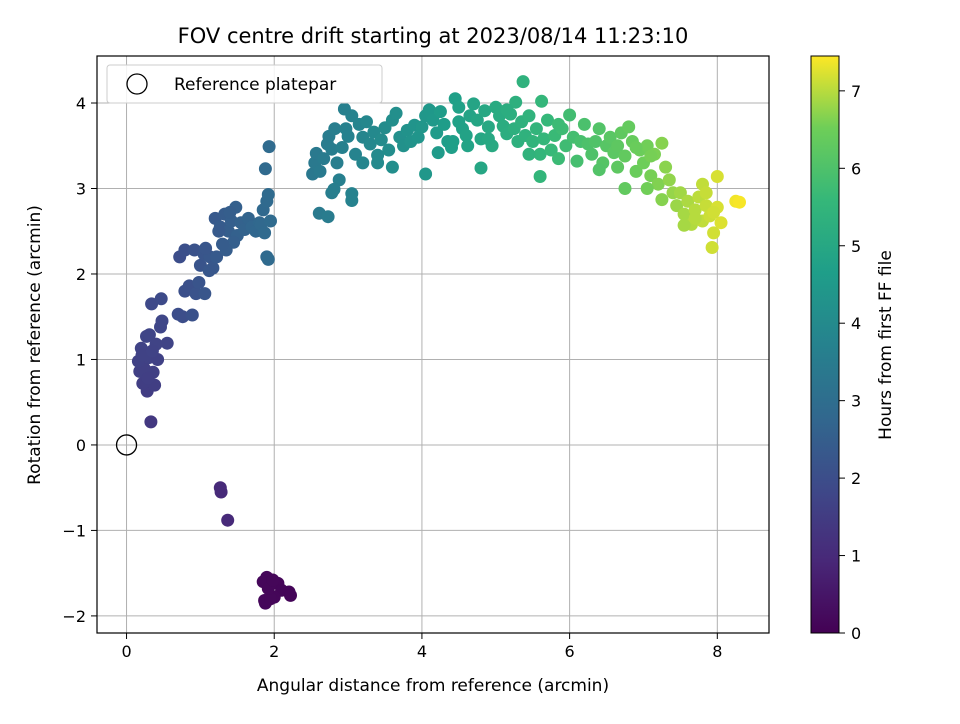 Image resolution: width=960 pixels, height=724 pixels. Describe the element at coordinates (717, 651) in the screenshot. I see `x-tick-label: 8` at that location.